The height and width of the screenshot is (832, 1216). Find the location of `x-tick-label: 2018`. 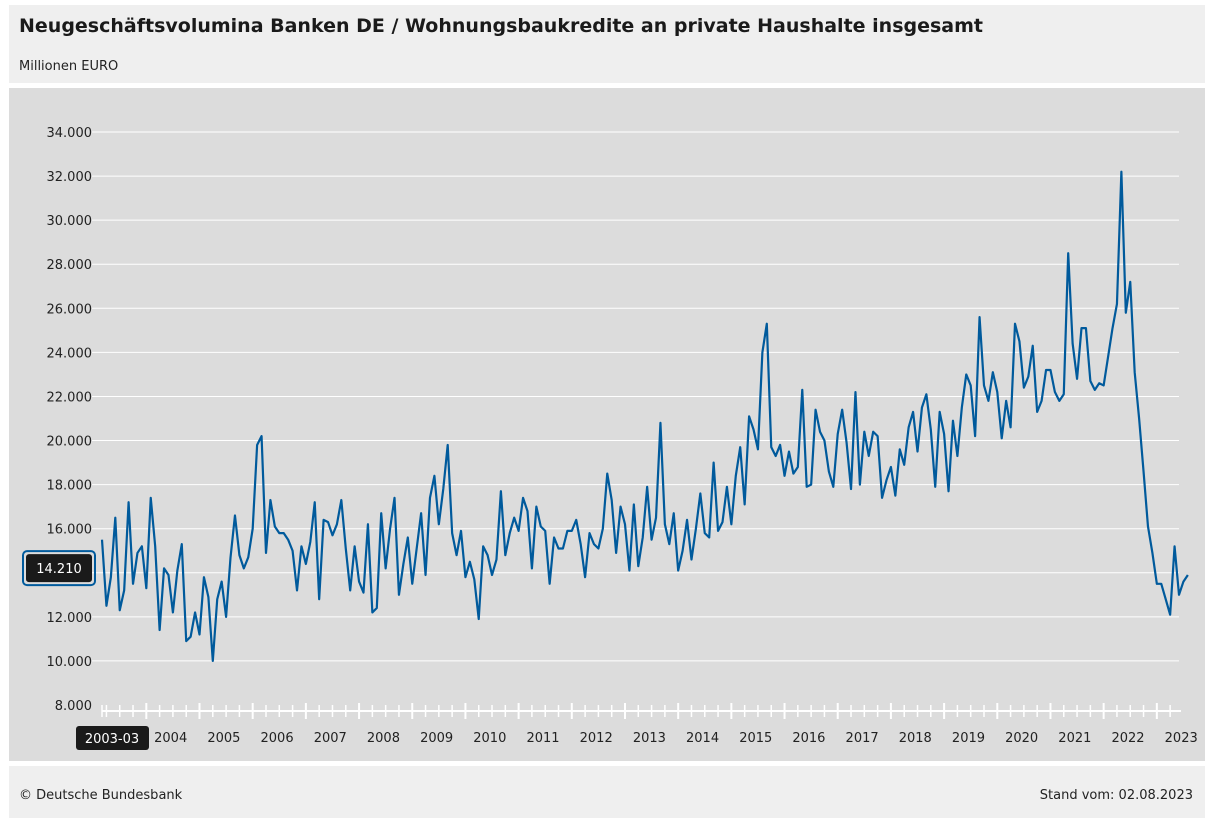

x-tick-label: 2018 is located at coordinates (915, 738).